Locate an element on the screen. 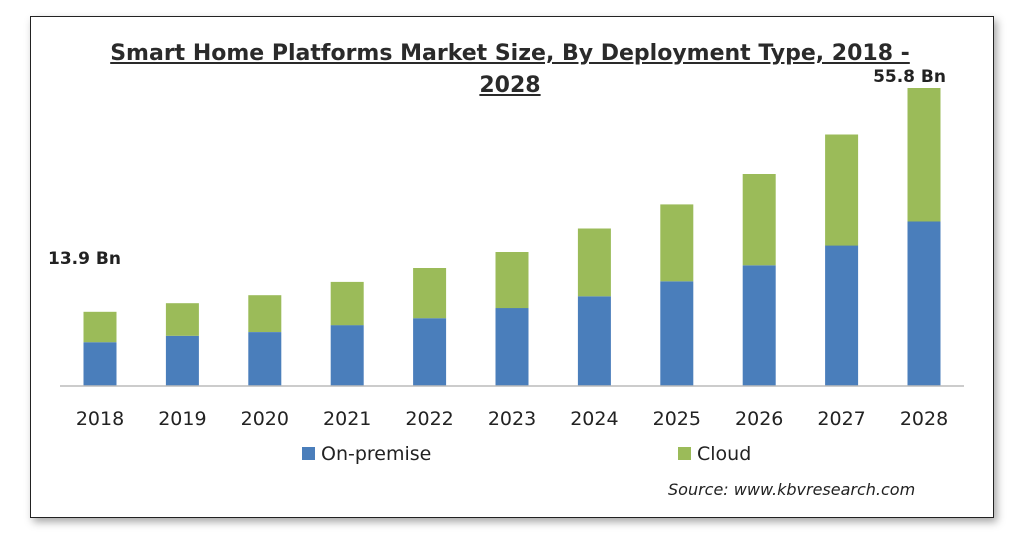 The width and height of the screenshot is (1024, 536). x-tick-2019: 2019 is located at coordinates (182, 419).